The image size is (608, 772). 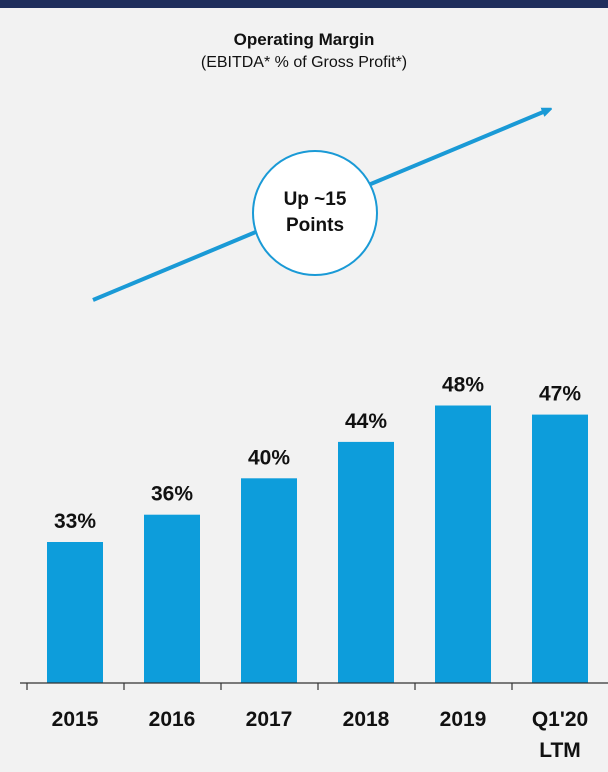 What do you see at coordinates (304, 39) in the screenshot?
I see `chart-title: Operating Margin` at bounding box center [304, 39].